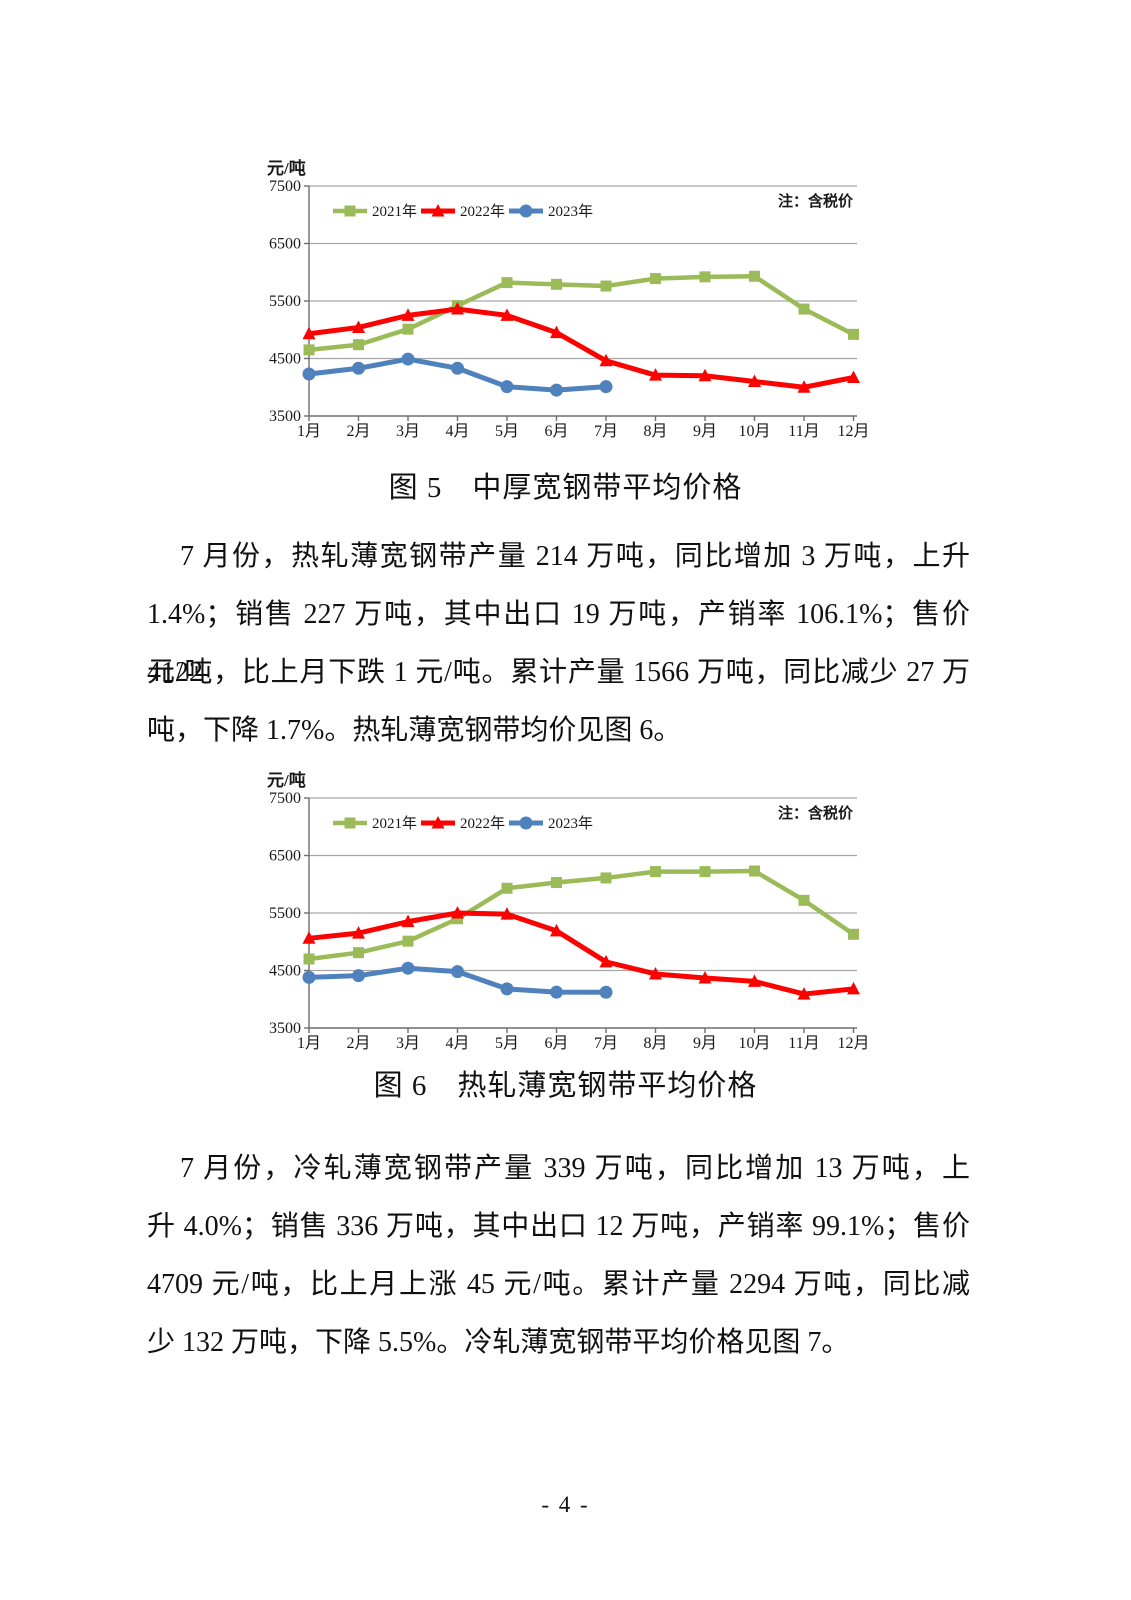 Image resolution: width=1131 pixels, height=1600 pixels. What do you see at coordinates (415, 488) in the screenshot?
I see `figure5-caption-number: 图 5` at bounding box center [415, 488].